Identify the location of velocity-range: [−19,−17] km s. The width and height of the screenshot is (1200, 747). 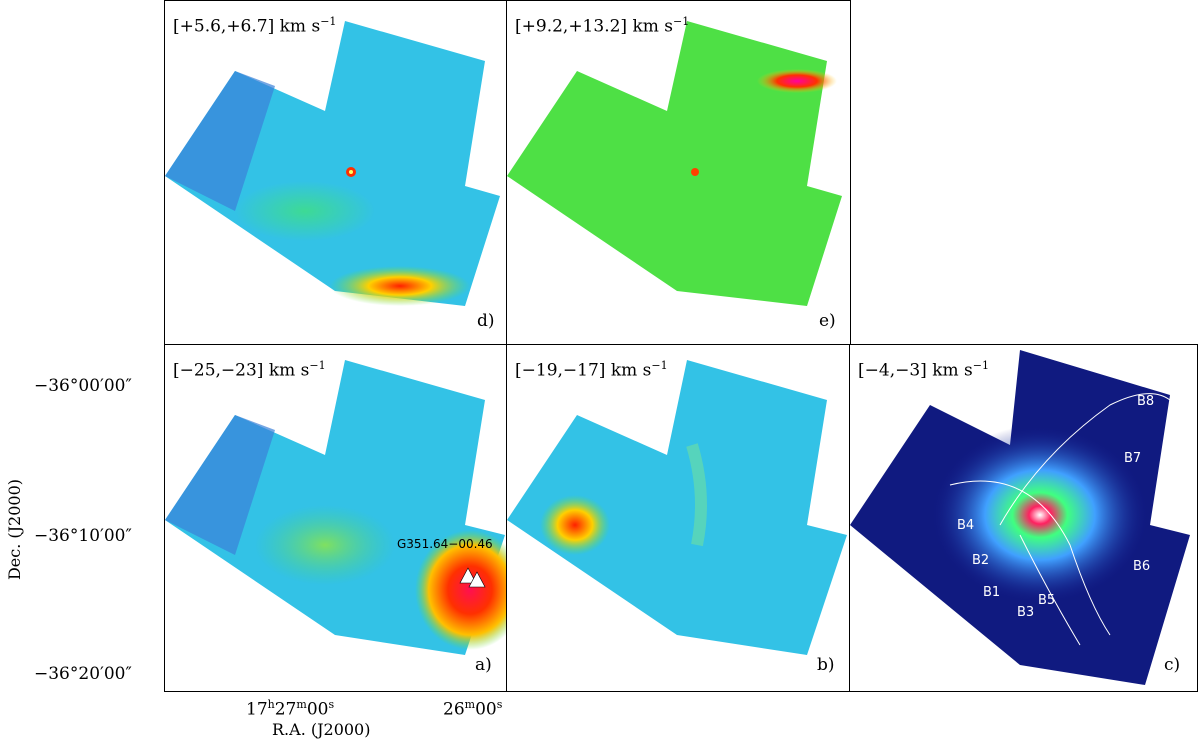
(583, 370).